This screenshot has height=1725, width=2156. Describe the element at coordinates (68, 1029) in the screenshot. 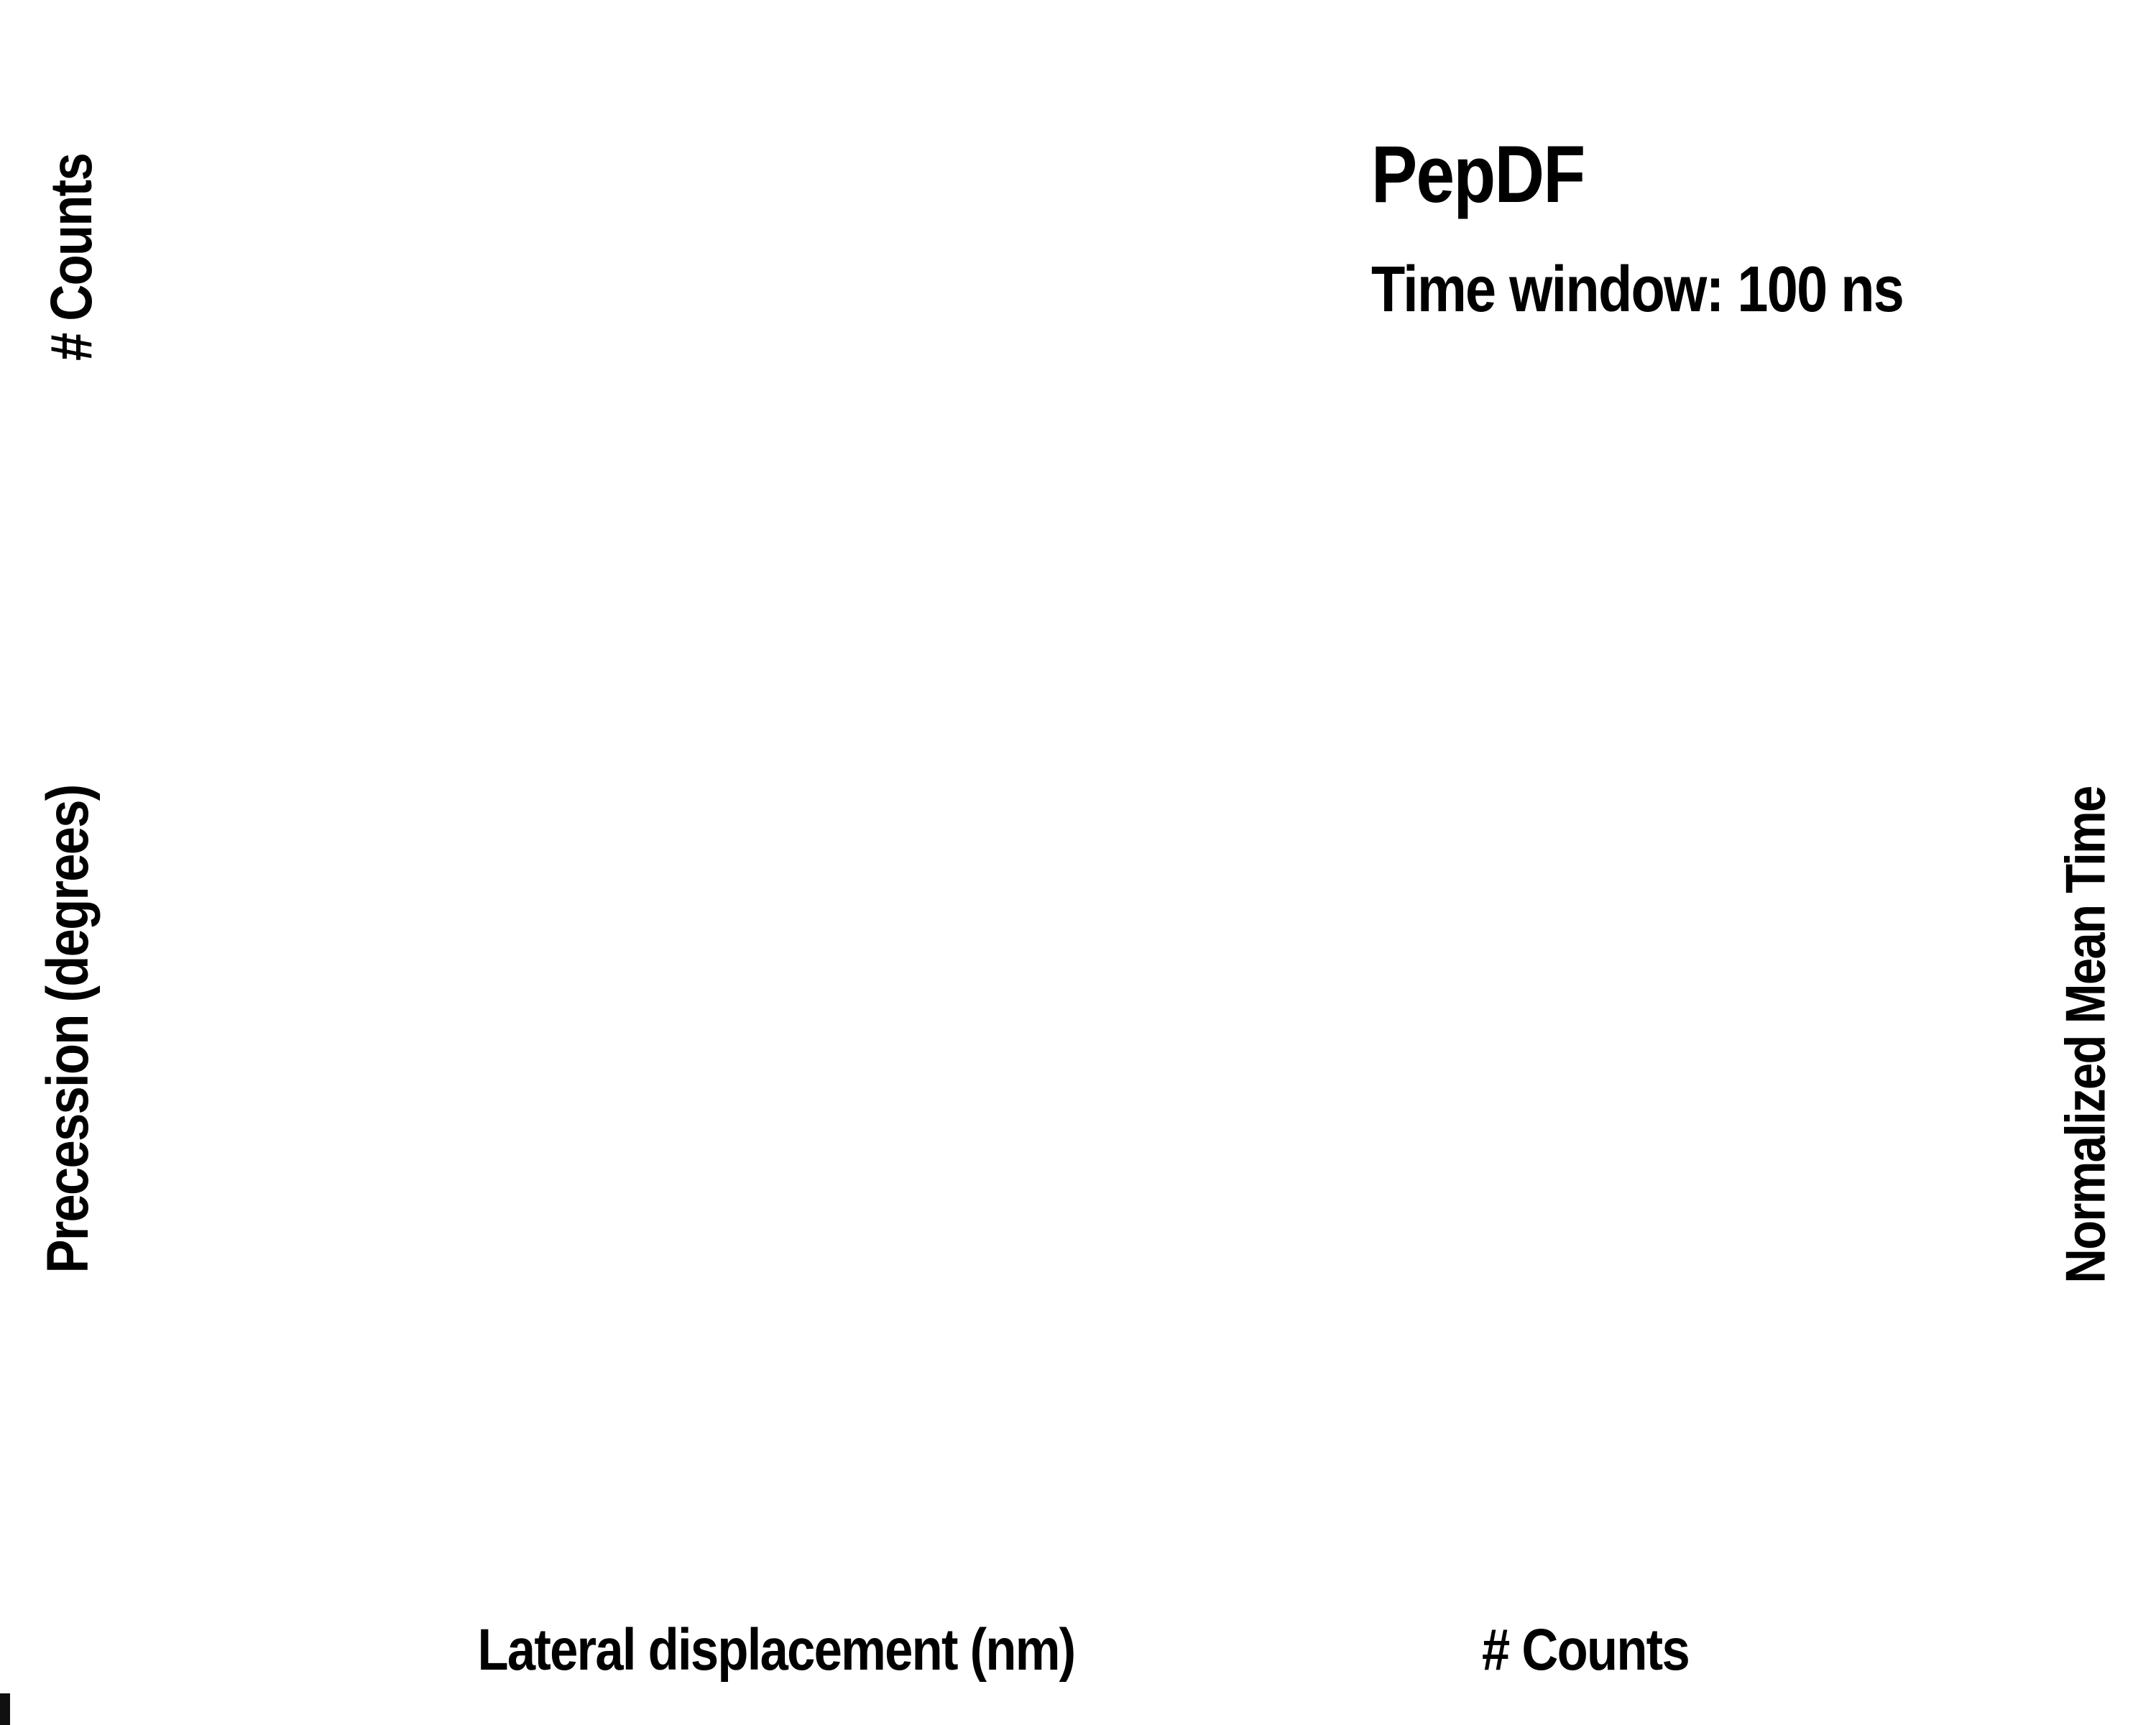

I see `main-y-axis-label: Precession (degrees)` at that location.